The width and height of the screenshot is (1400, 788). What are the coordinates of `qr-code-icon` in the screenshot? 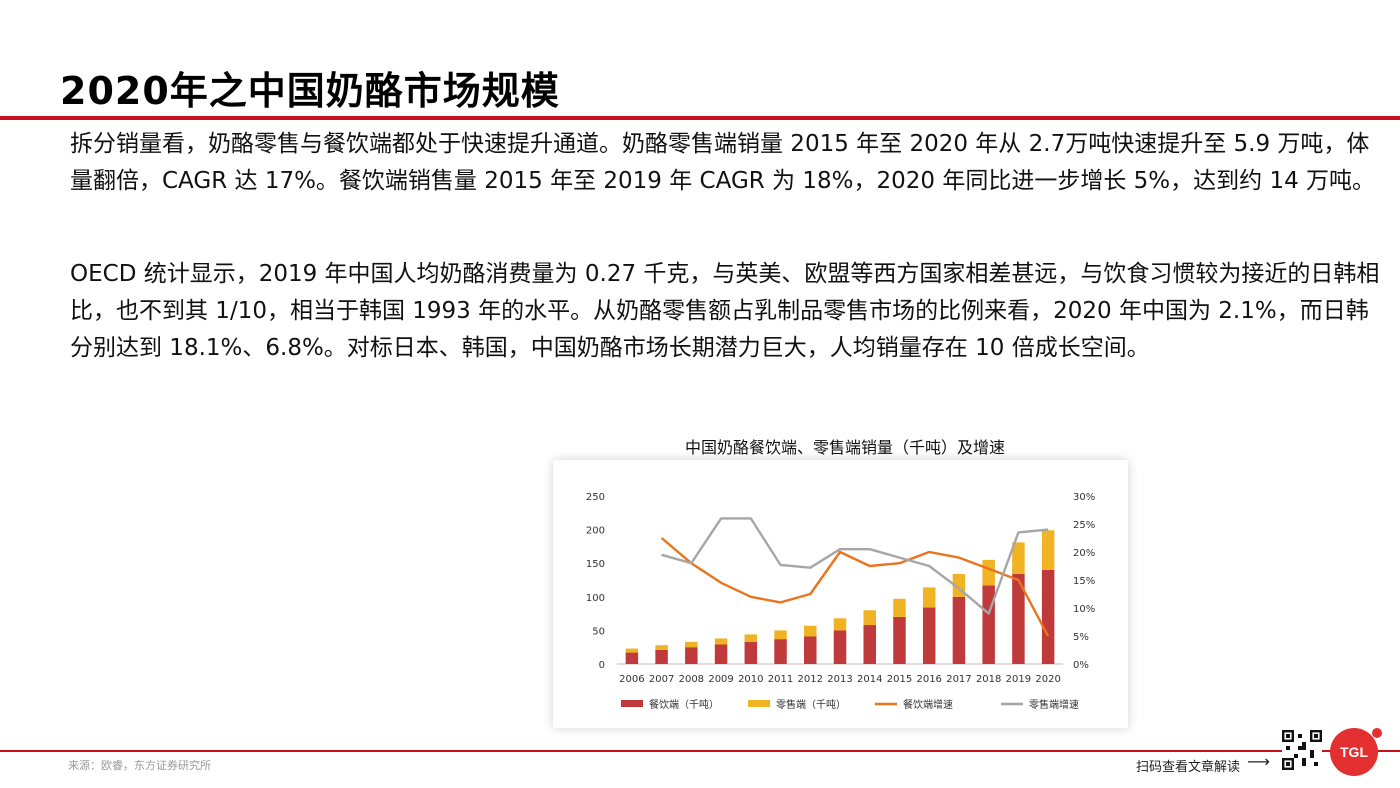 It's located at (1302, 750).